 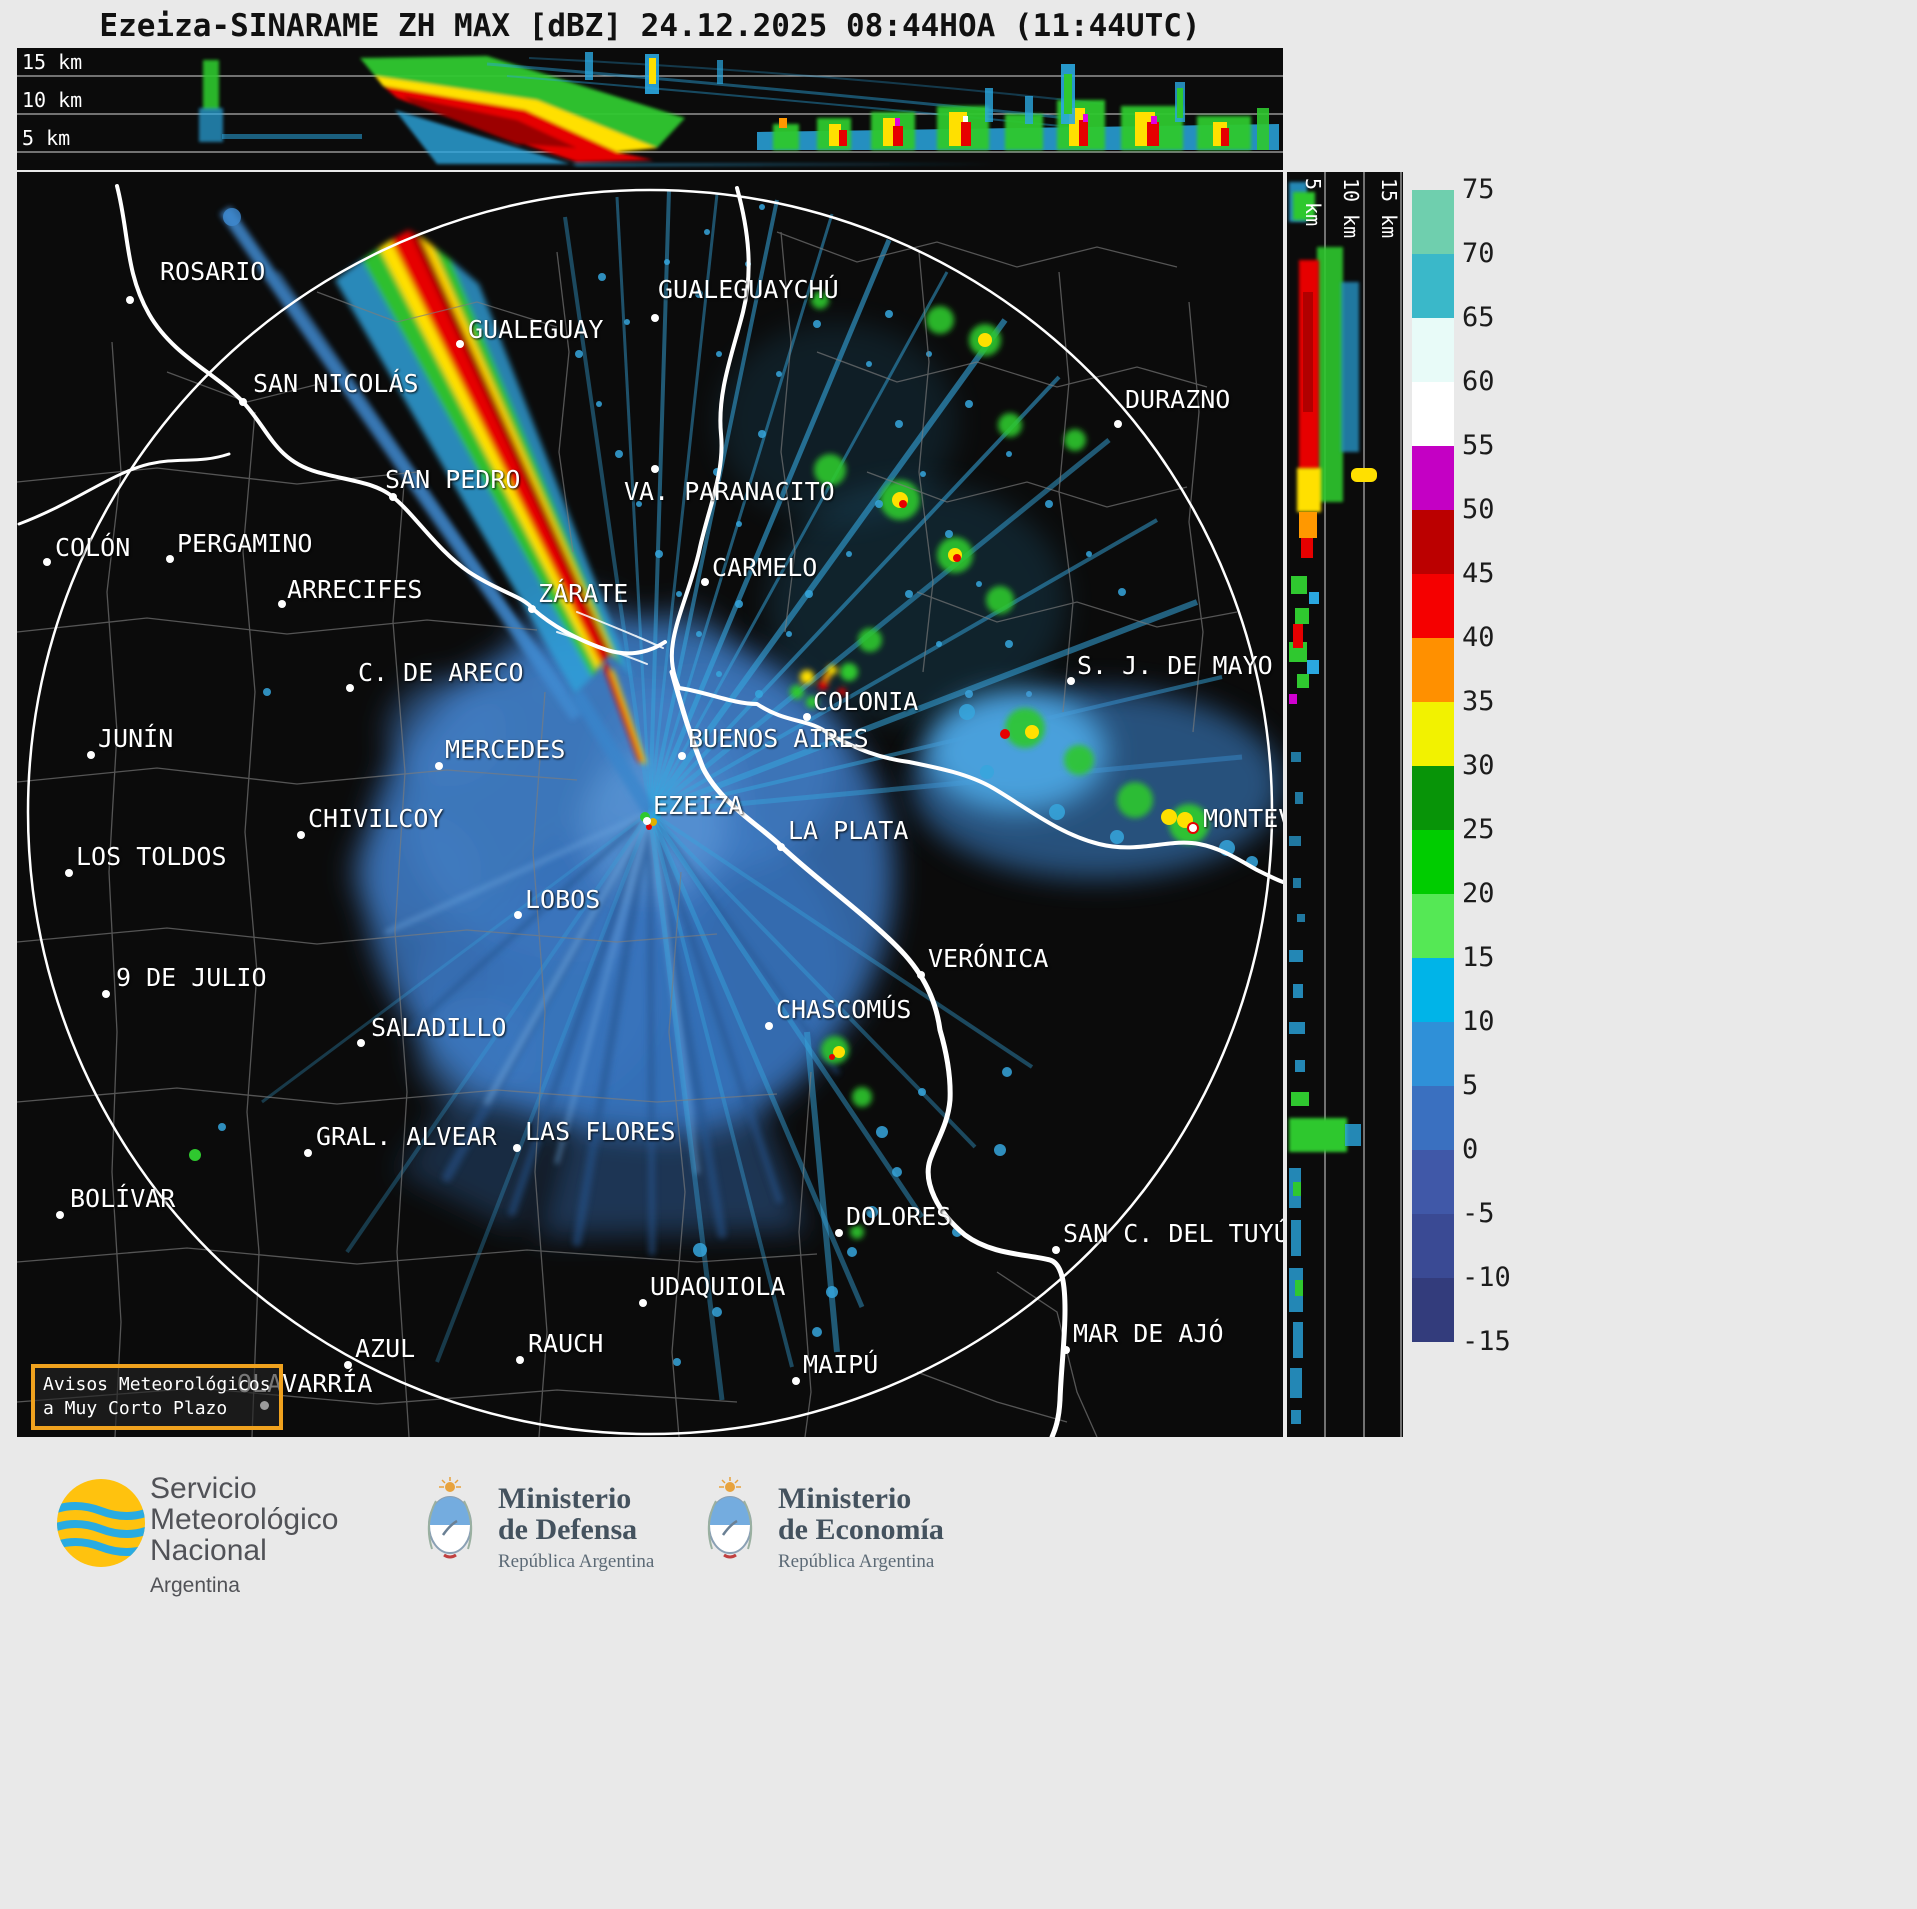 I want to click on advisory-box: Avisos Meteorológicos a Muy Corto Plazo, so click(x=157, y=1397).